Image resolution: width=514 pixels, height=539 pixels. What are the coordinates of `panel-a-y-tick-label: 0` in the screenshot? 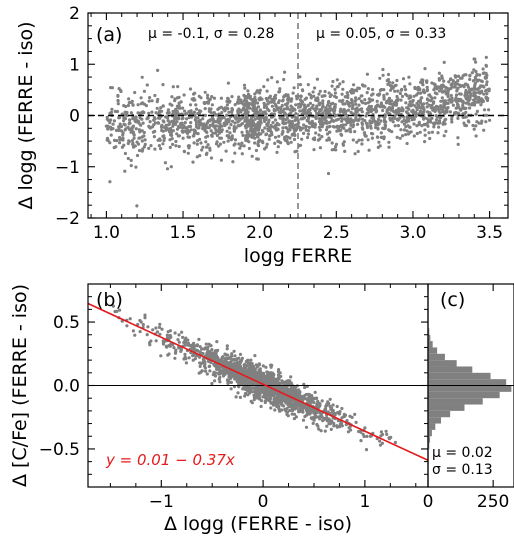 It's located at (74, 117).